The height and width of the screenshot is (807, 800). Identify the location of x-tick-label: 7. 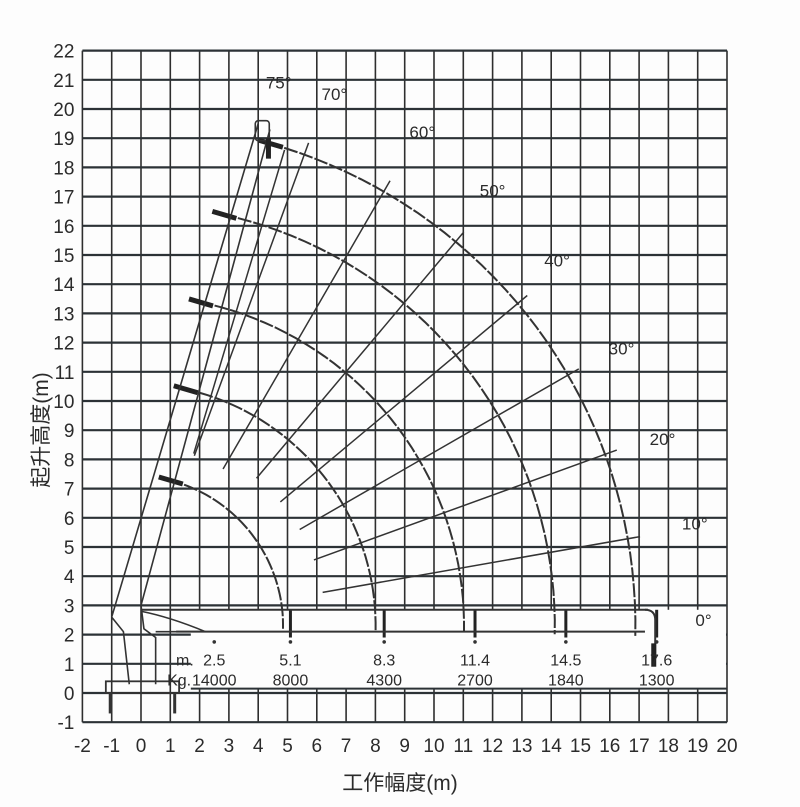
(346, 746).